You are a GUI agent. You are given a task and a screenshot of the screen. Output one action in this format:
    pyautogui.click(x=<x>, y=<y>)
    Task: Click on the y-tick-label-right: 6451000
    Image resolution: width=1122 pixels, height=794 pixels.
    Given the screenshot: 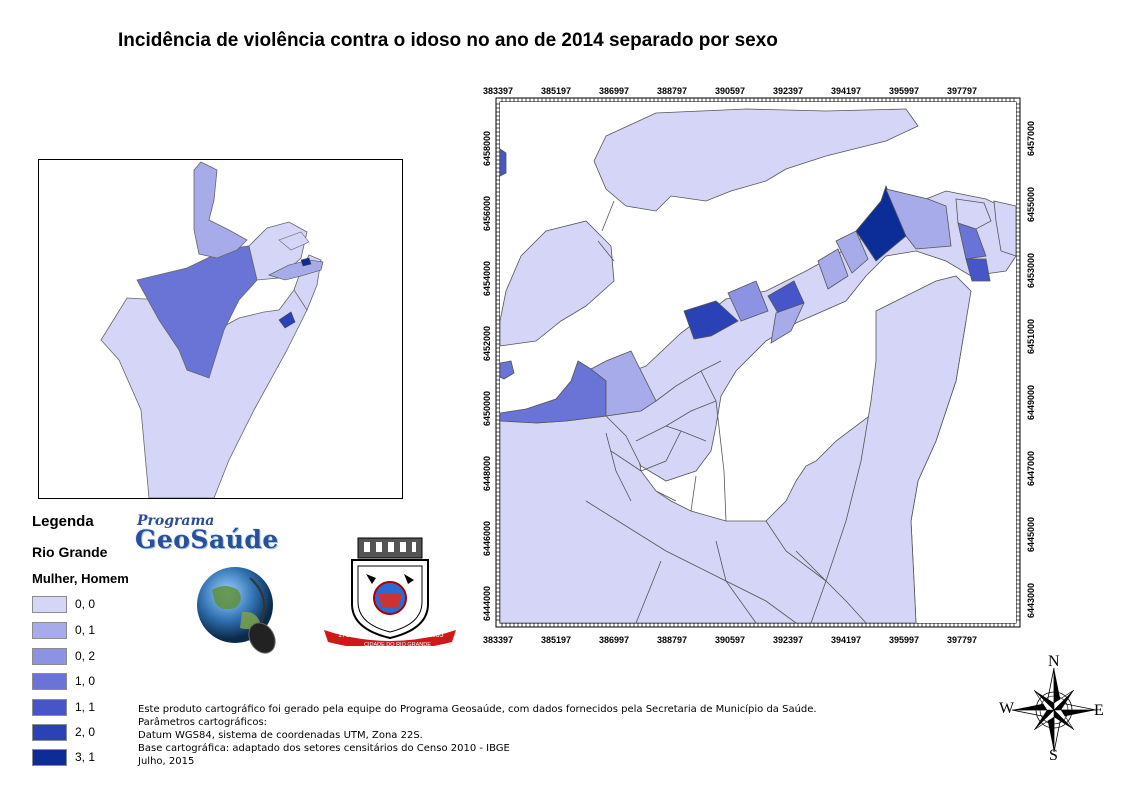 What is the action you would take?
    pyautogui.click(x=1031, y=336)
    